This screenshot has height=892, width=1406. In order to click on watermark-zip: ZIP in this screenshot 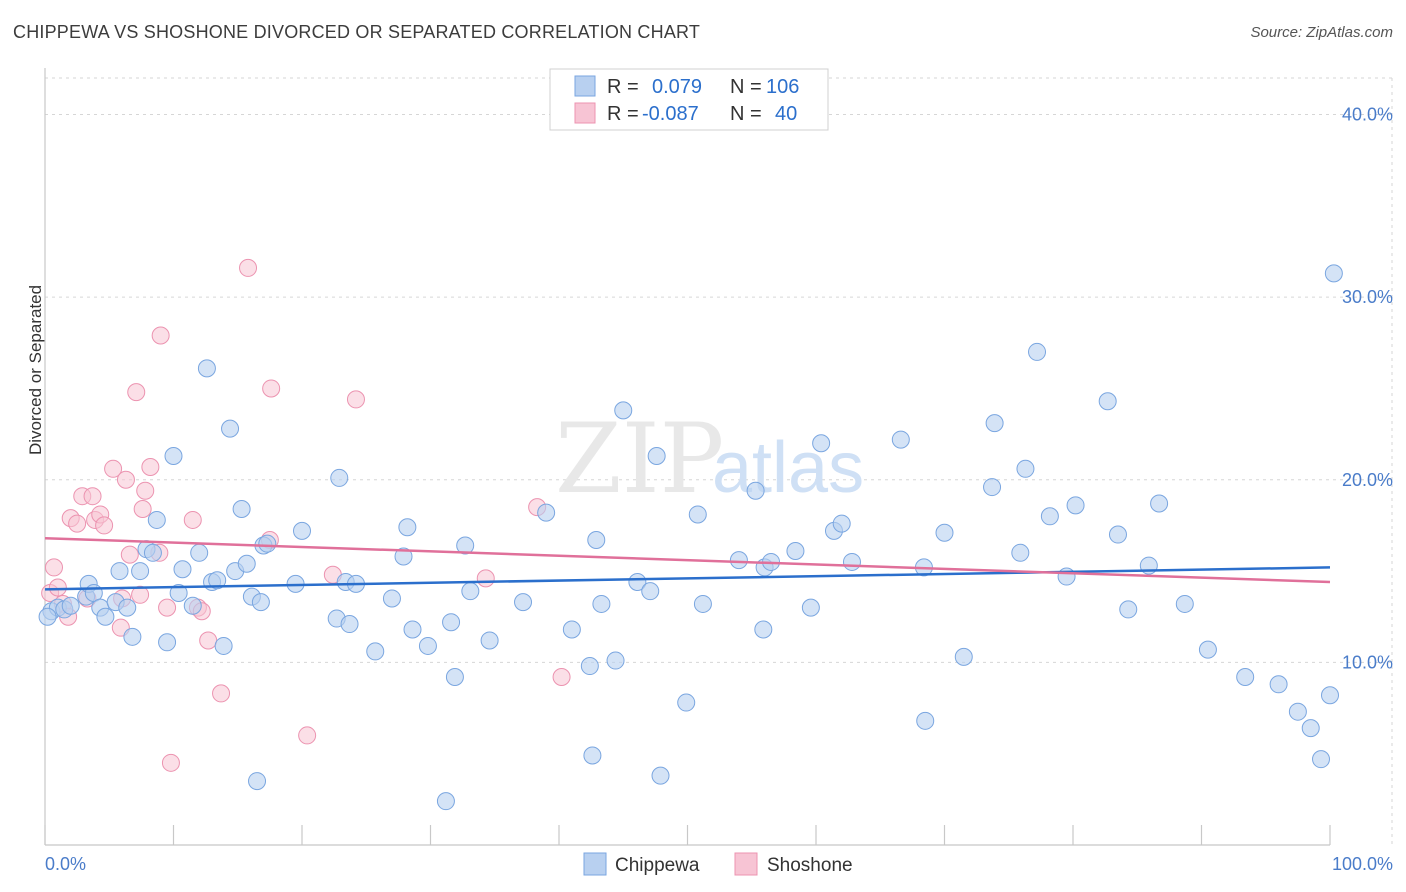, I will do `click(639, 459)`.